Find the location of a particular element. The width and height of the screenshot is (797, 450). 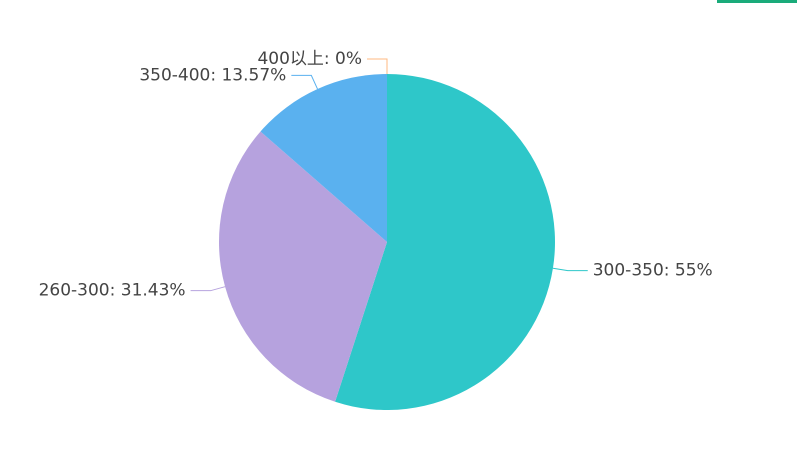

slice-label: 400以上: 0% is located at coordinates (309, 59).